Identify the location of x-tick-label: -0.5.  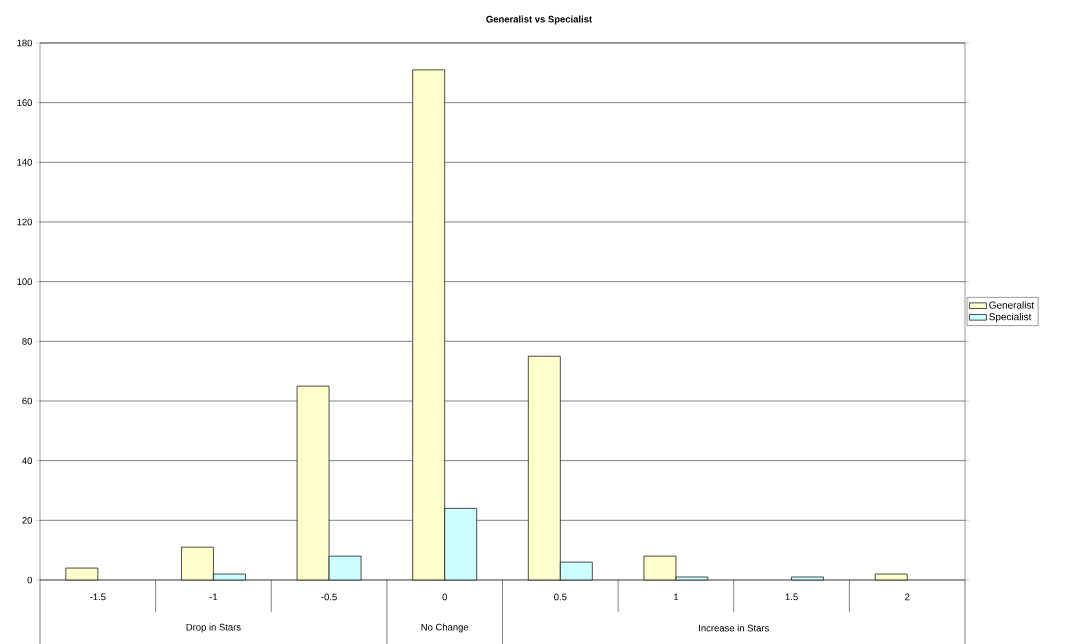
(329, 597).